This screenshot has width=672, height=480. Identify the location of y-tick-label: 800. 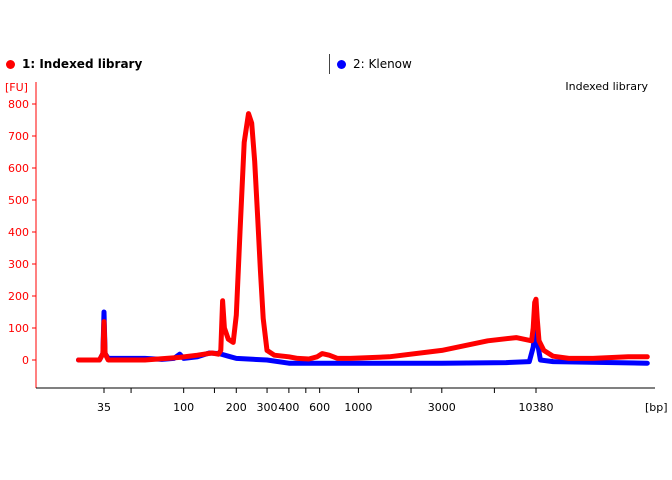
(18, 104).